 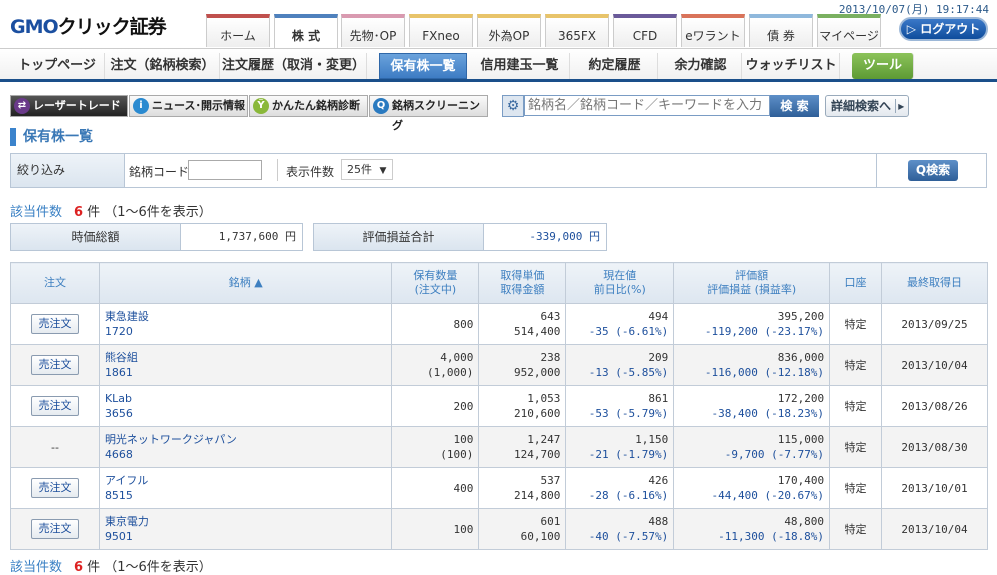 I want to click on column-header: 現在値 前日比(%), so click(x=620, y=283).